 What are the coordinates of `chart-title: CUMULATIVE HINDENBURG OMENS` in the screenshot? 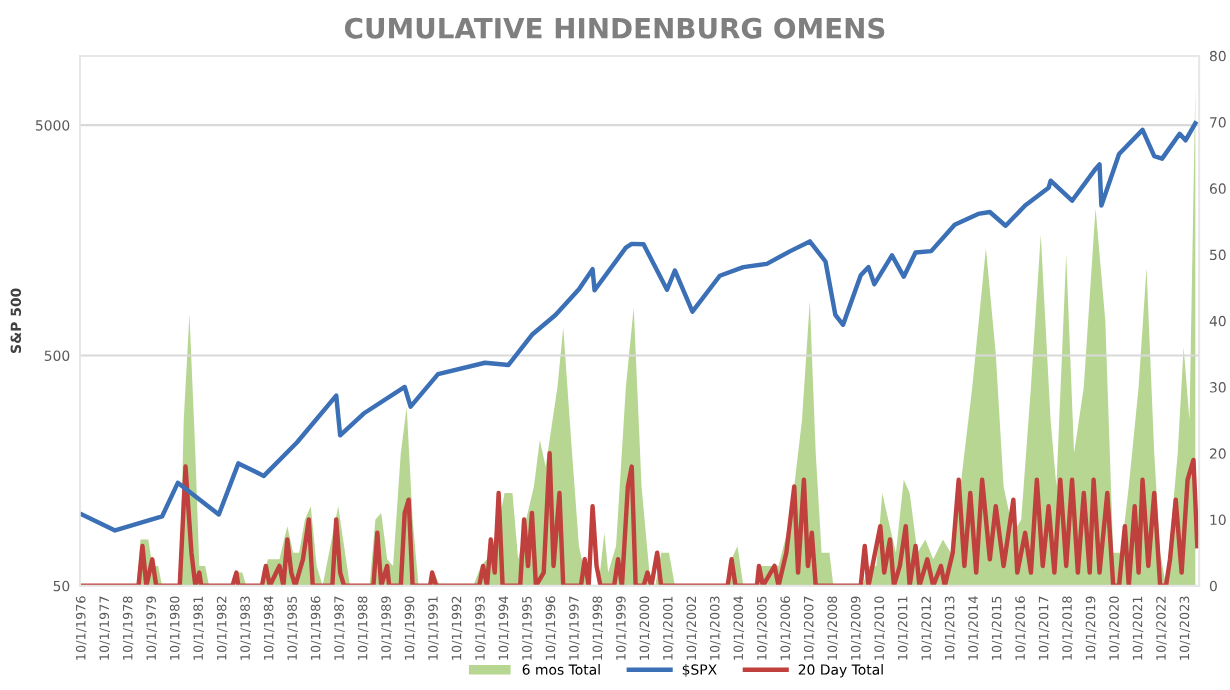 It's located at (614, 28).